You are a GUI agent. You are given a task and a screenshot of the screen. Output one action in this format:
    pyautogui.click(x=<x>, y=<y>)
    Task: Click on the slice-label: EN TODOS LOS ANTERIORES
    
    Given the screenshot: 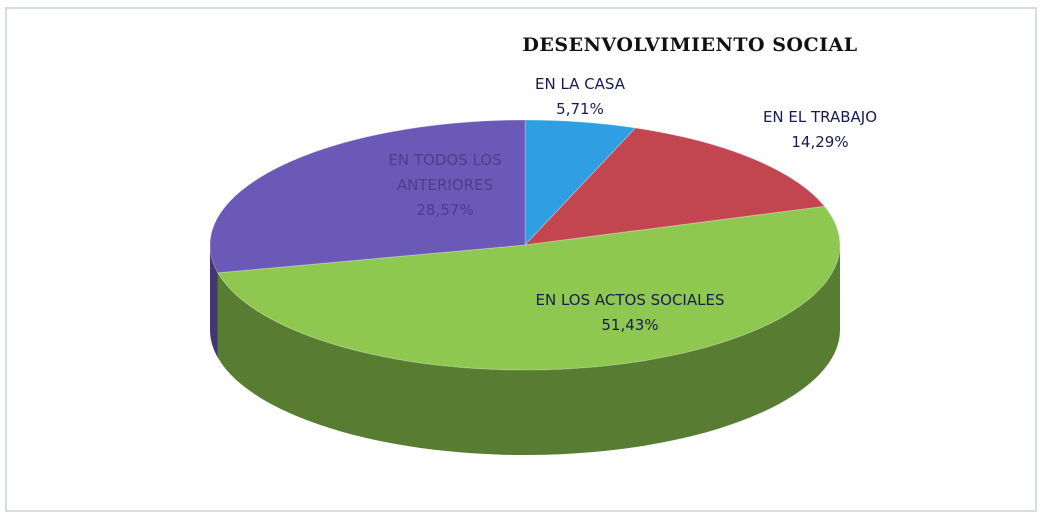 What is the action you would take?
    pyautogui.click(x=445, y=172)
    